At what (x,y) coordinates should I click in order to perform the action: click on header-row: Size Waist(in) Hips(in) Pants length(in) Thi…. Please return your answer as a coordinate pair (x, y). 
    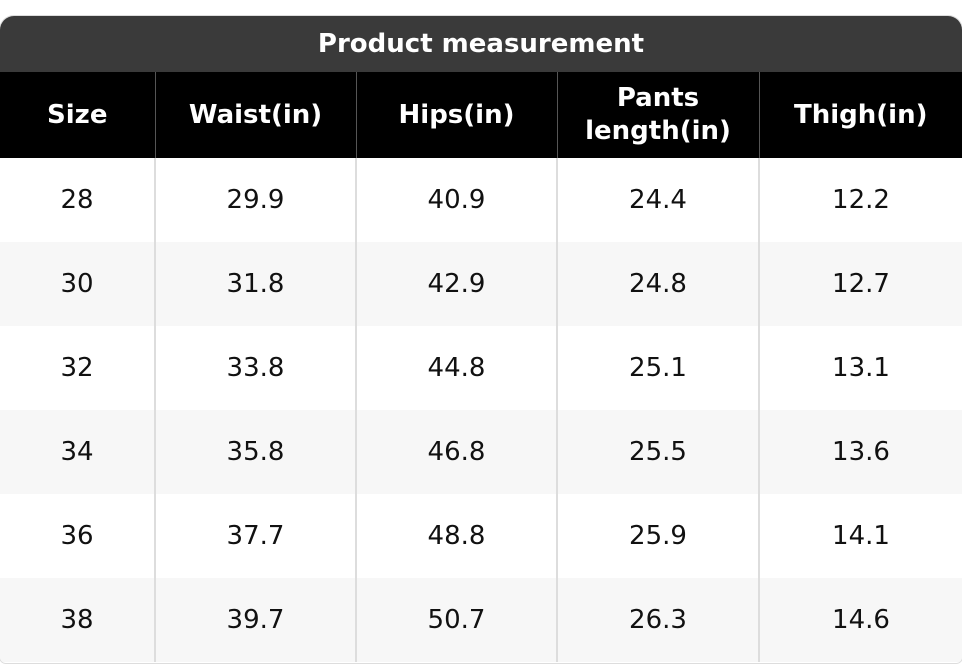
    Looking at the image, I should click on (481, 115).